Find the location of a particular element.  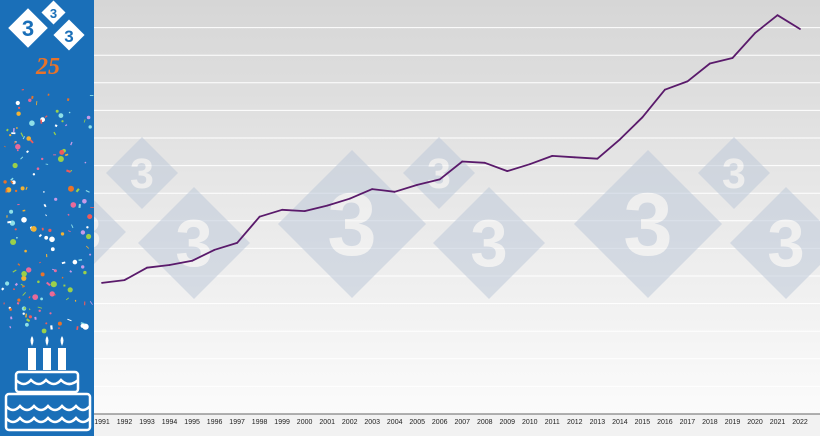

x-tick-label: 1999 is located at coordinates (282, 422).